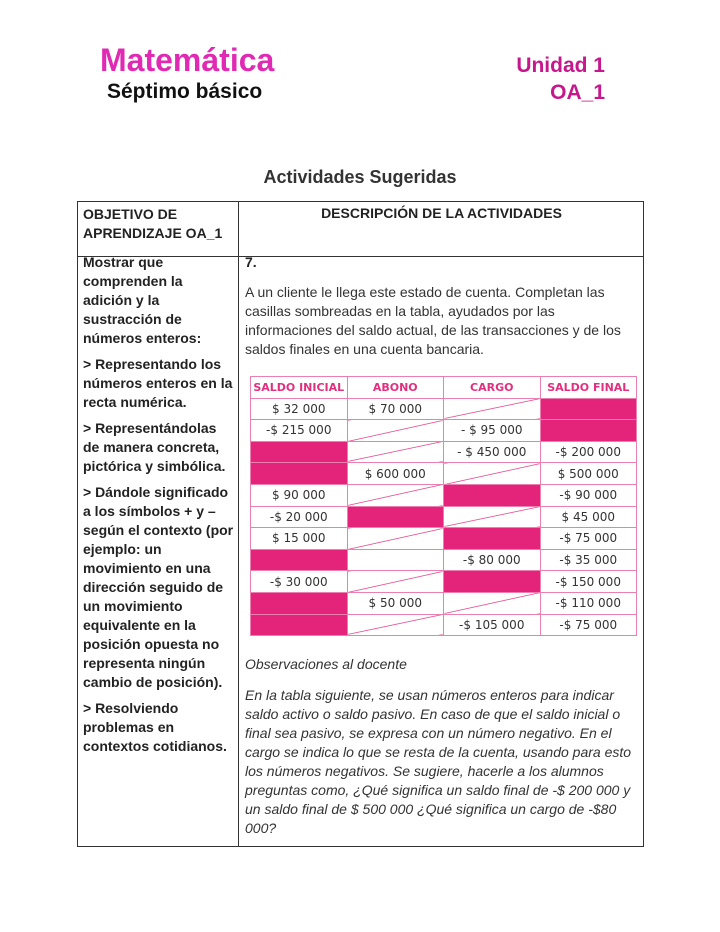 The width and height of the screenshot is (720, 932). What do you see at coordinates (395, 409) in the screenshot?
I see `value-cell: $ 70 000` at bounding box center [395, 409].